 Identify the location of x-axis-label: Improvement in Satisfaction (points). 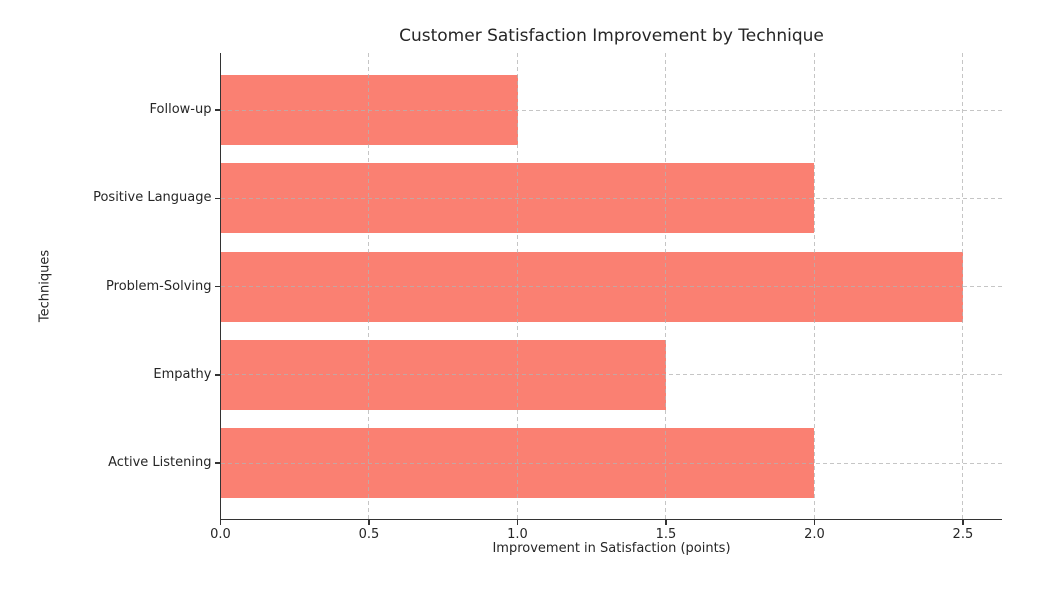
(611, 548).